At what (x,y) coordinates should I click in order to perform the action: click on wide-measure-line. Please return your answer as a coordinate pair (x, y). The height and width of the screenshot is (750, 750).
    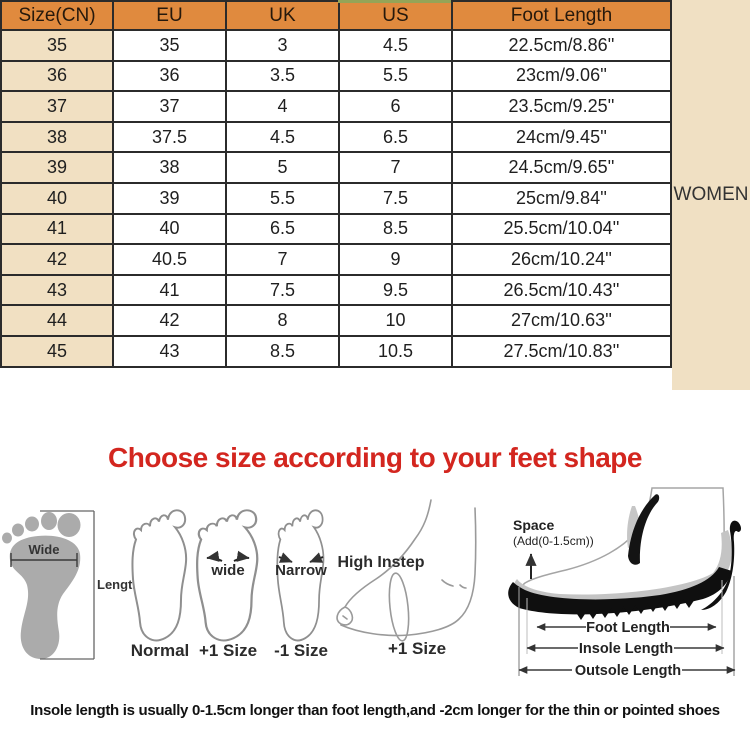
    Looking at the image, I should click on (44, 560).